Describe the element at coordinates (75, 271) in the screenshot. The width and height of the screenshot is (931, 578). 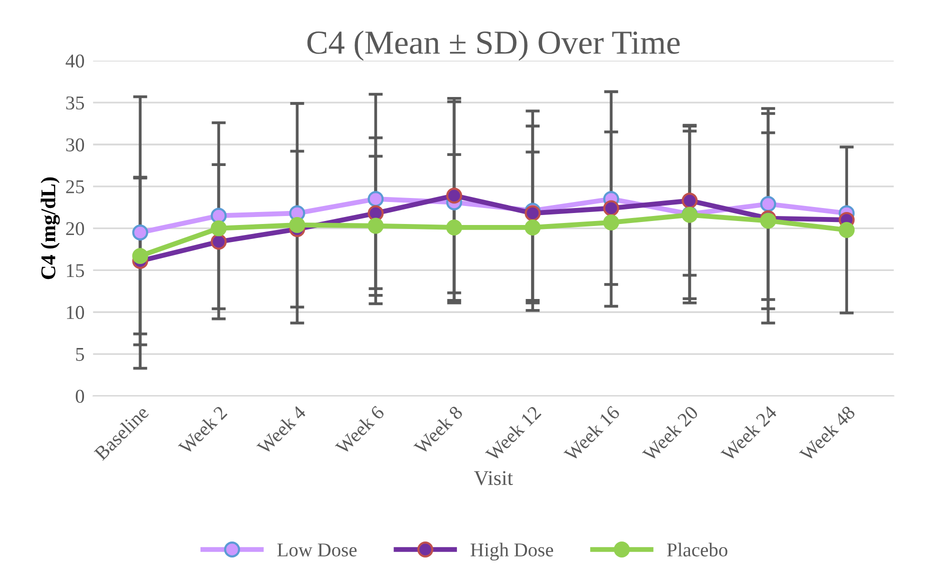
I see `y-tick-label: 15` at that location.